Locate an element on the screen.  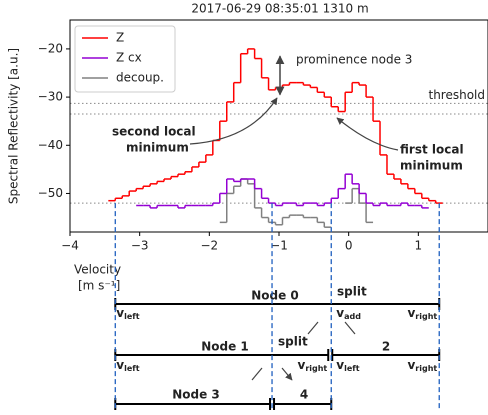
legend-label: Z cx is located at coordinates (129, 58).